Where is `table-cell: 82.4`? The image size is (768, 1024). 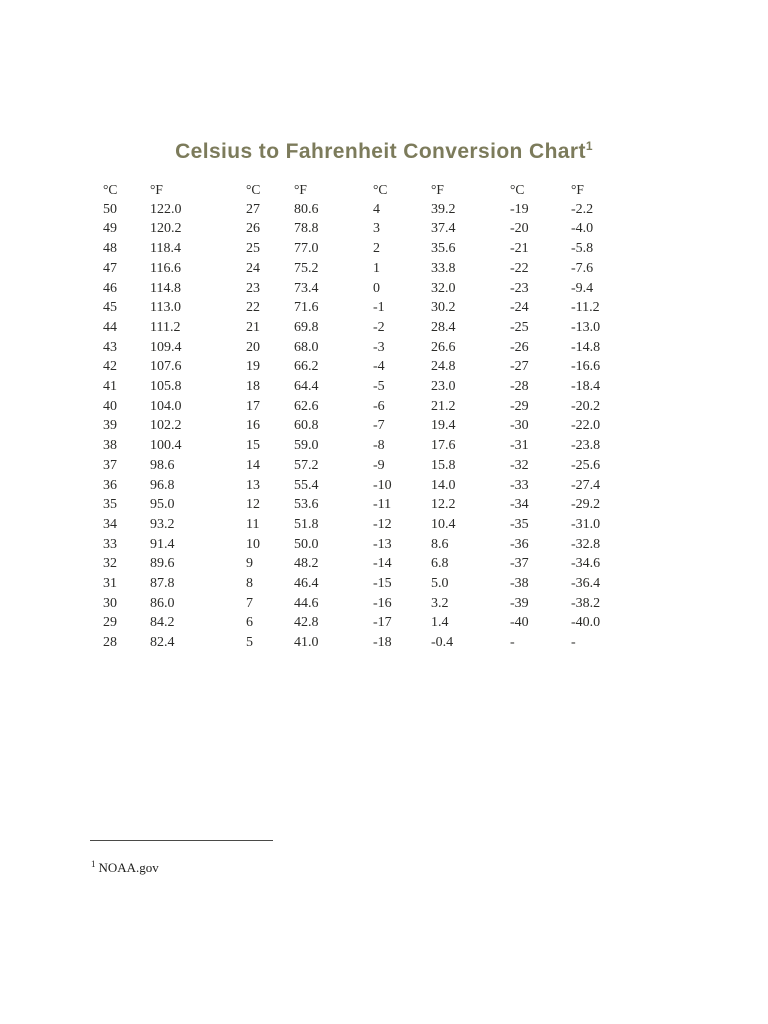 table-cell: 82.4 is located at coordinates (162, 643).